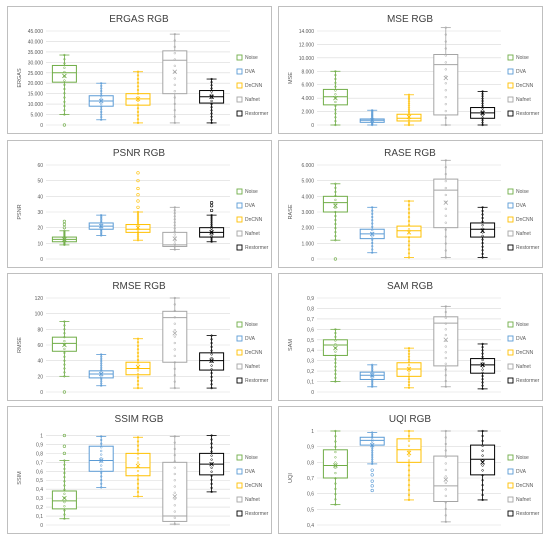 This screenshot has width=550, height=540. Describe the element at coordinates (307, 182) in the screenshot. I see `y-tick-label: 5.000` at that location.